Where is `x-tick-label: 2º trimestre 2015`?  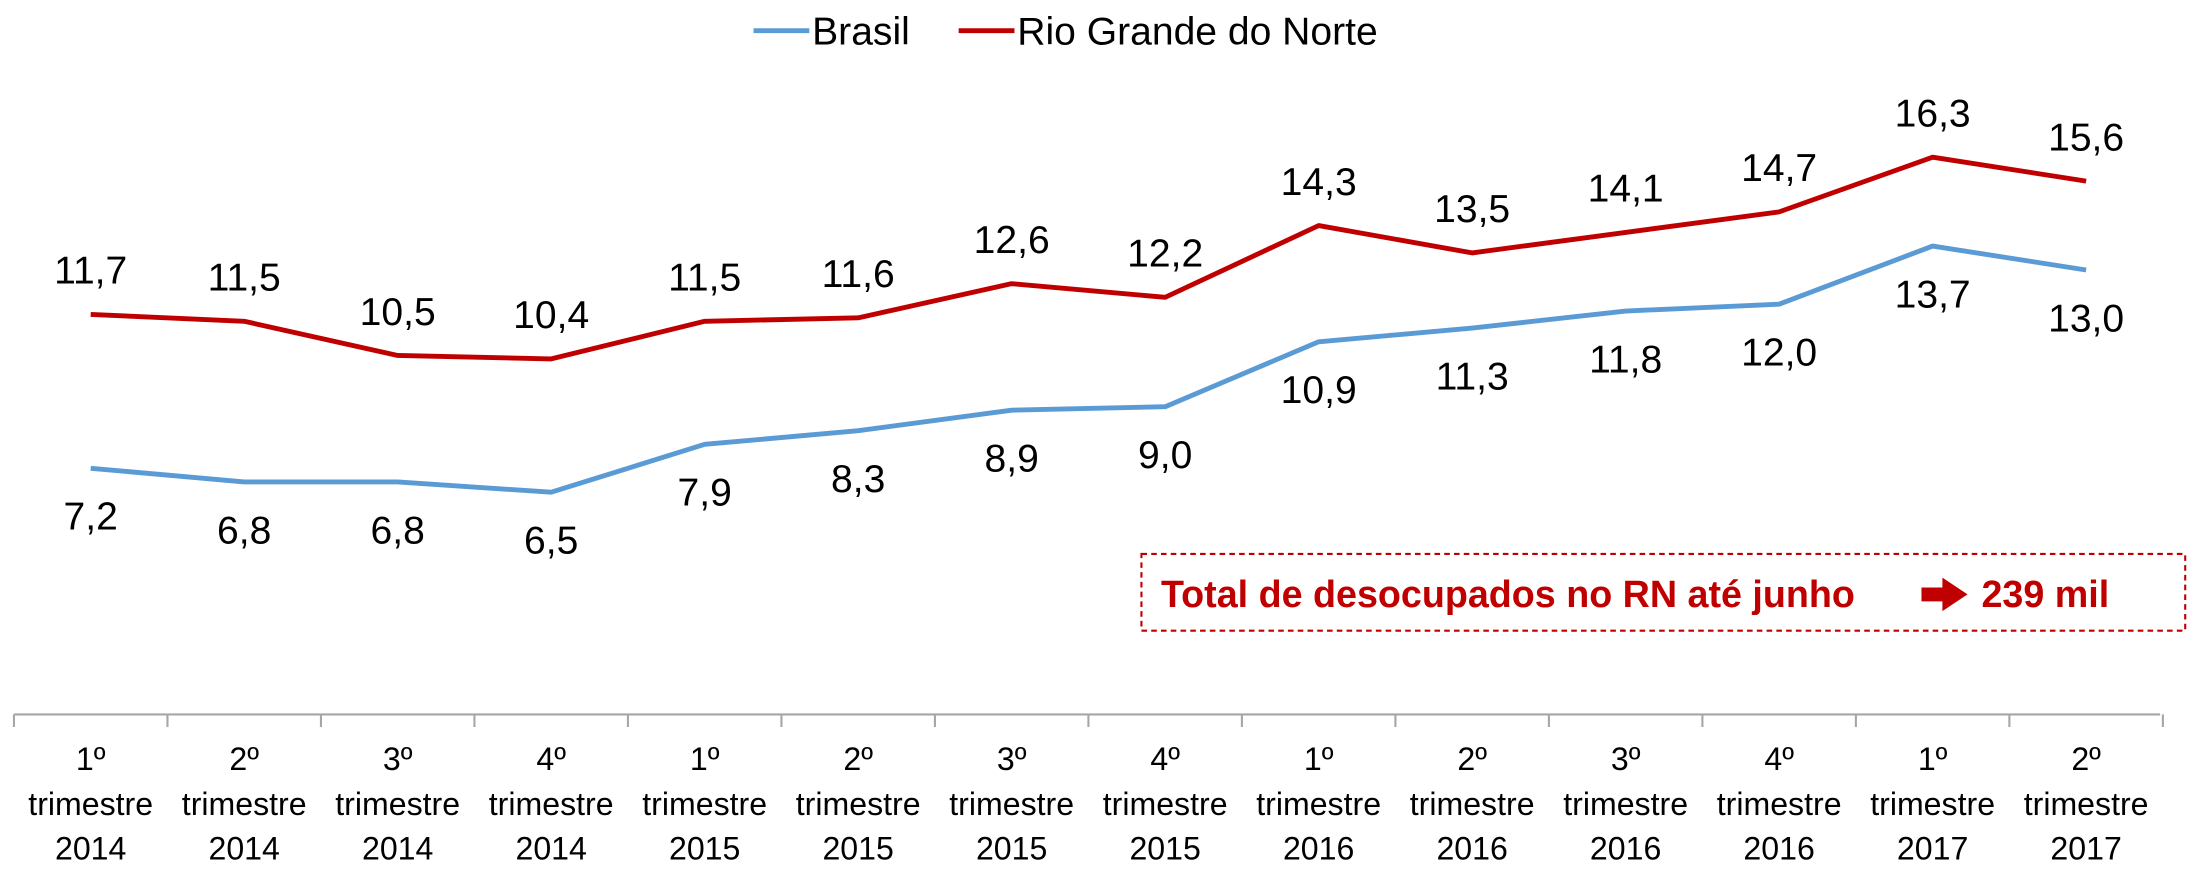
x-tick-label: 2º trimestre 2015 is located at coordinates (858, 803).